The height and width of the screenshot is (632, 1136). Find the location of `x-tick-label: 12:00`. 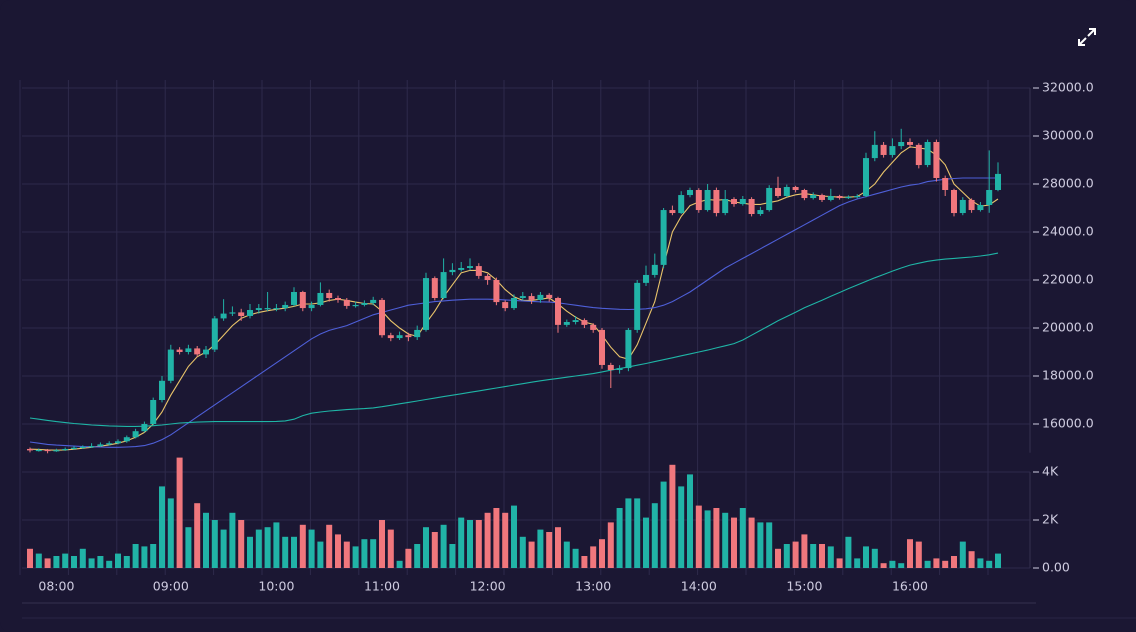

x-tick-label: 12:00 is located at coordinates (488, 586).